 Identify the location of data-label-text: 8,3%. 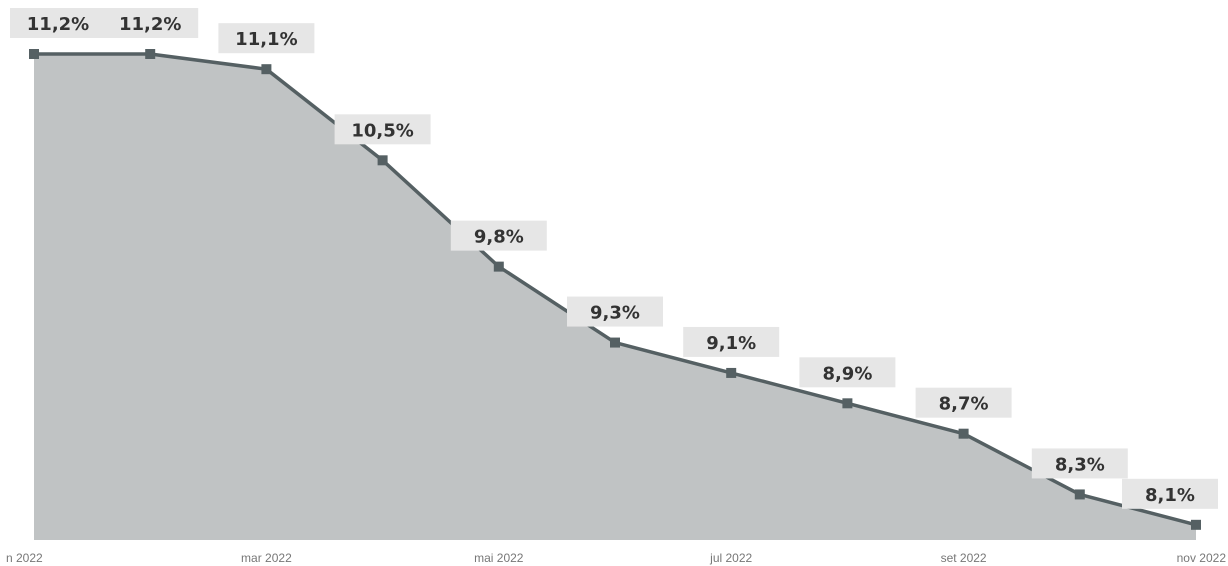
(1080, 464).